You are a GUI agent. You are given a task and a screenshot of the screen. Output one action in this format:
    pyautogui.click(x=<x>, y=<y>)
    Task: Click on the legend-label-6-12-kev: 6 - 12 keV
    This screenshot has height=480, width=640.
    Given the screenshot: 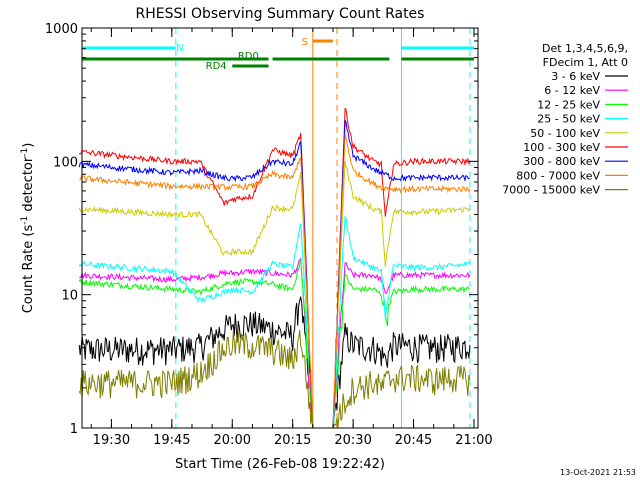 What is the action you would take?
    pyautogui.click(x=572, y=90)
    